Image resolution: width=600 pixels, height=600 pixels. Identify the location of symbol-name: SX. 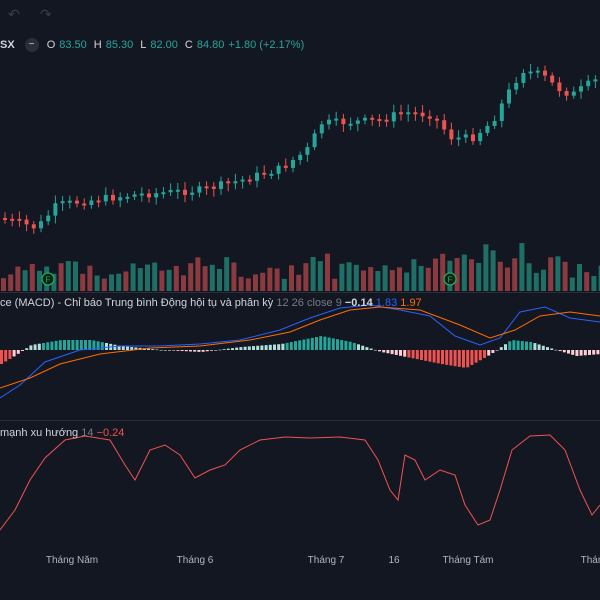
(7, 45).